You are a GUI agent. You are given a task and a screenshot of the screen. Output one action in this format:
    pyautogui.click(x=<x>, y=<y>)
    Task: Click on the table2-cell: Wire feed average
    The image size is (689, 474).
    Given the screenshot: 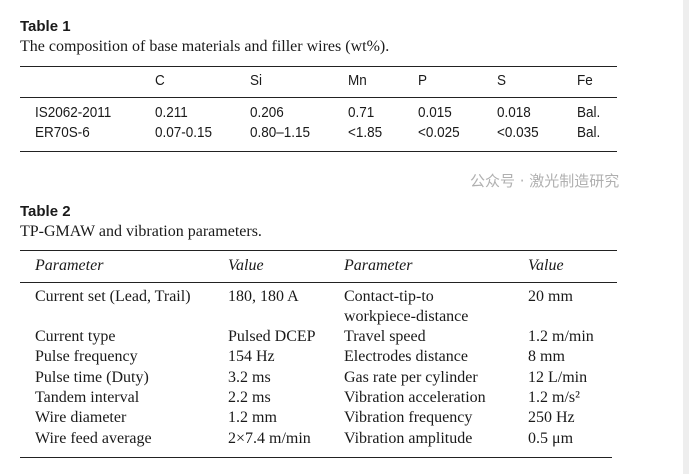 What is the action you would take?
    pyautogui.click(x=93, y=438)
    